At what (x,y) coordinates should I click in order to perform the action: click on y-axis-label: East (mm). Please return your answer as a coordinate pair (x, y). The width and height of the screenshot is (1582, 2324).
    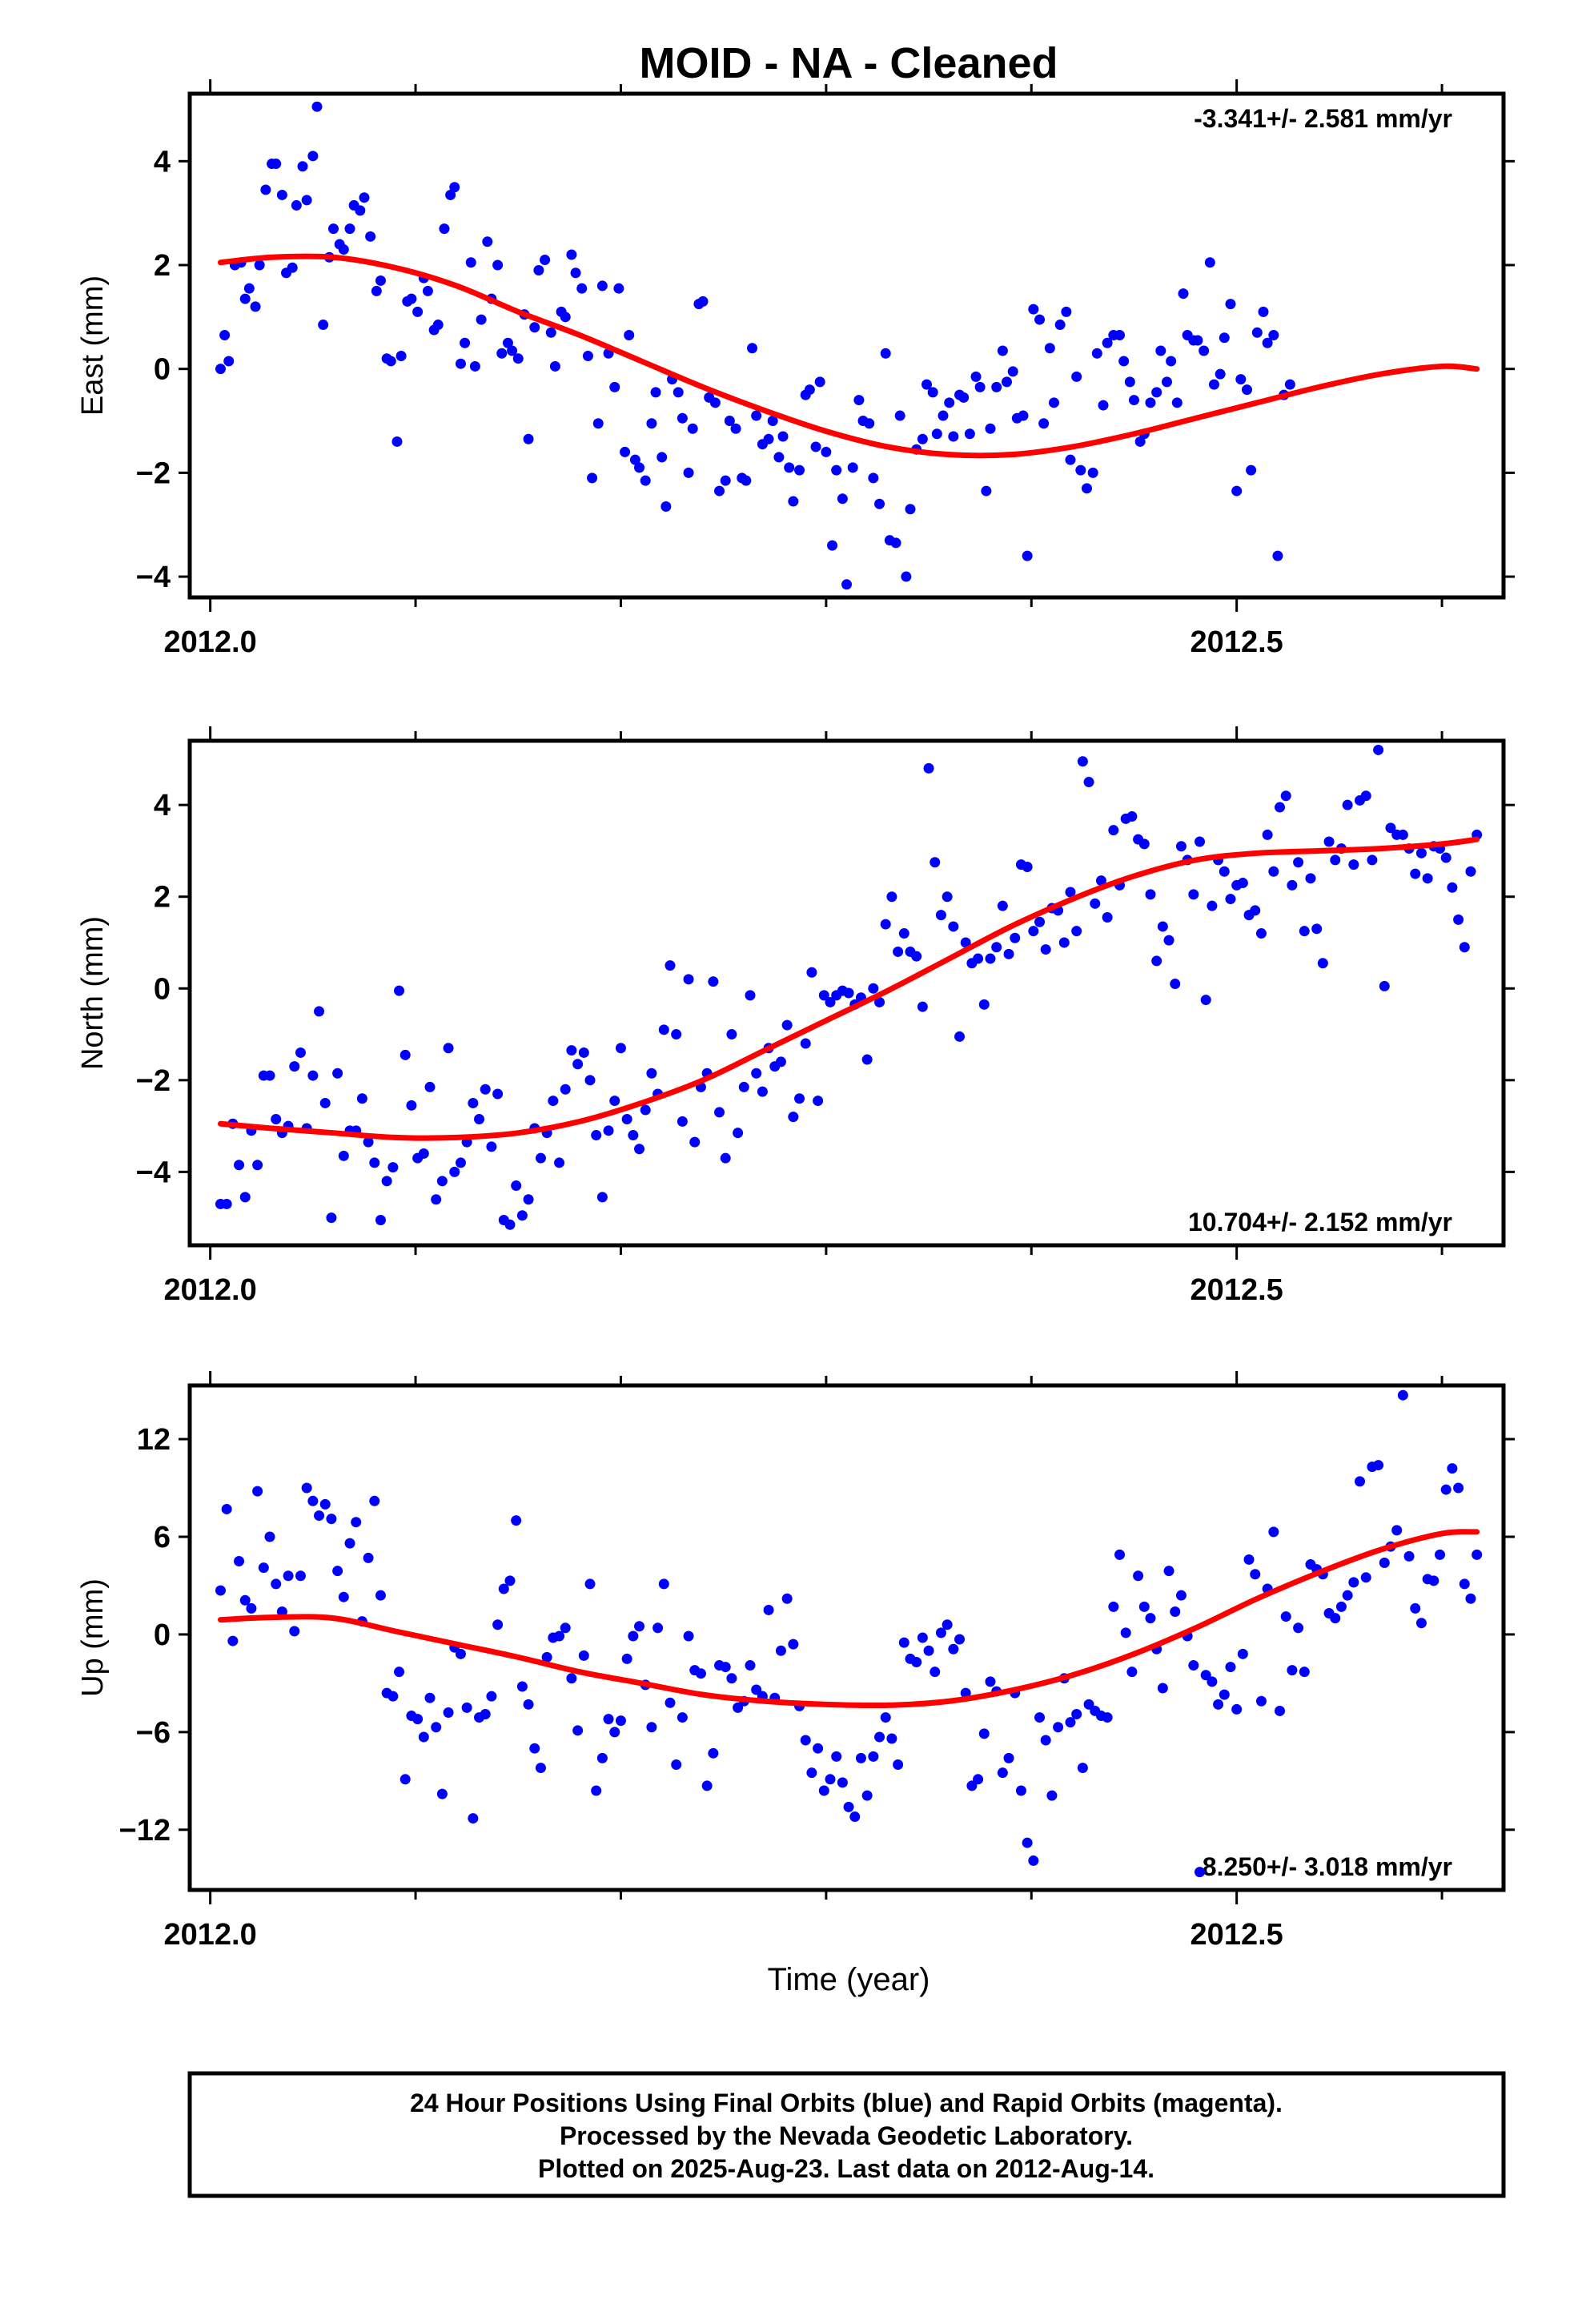
    Looking at the image, I should click on (93, 345).